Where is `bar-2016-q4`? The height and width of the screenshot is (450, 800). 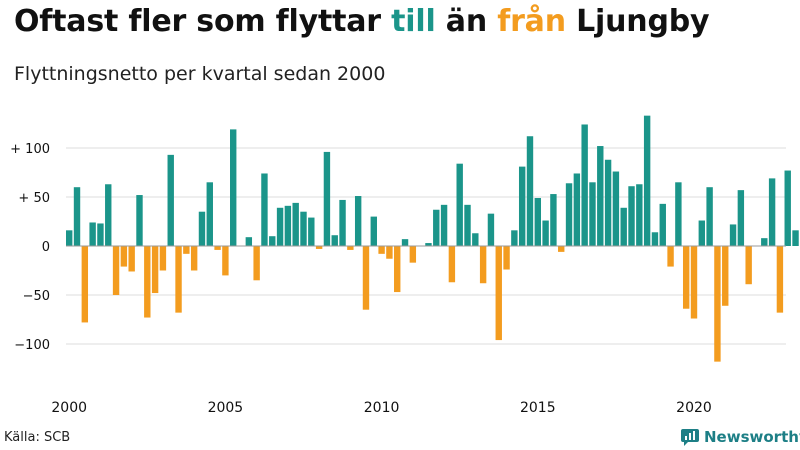 bar-2016-q4 is located at coordinates (592, 214).